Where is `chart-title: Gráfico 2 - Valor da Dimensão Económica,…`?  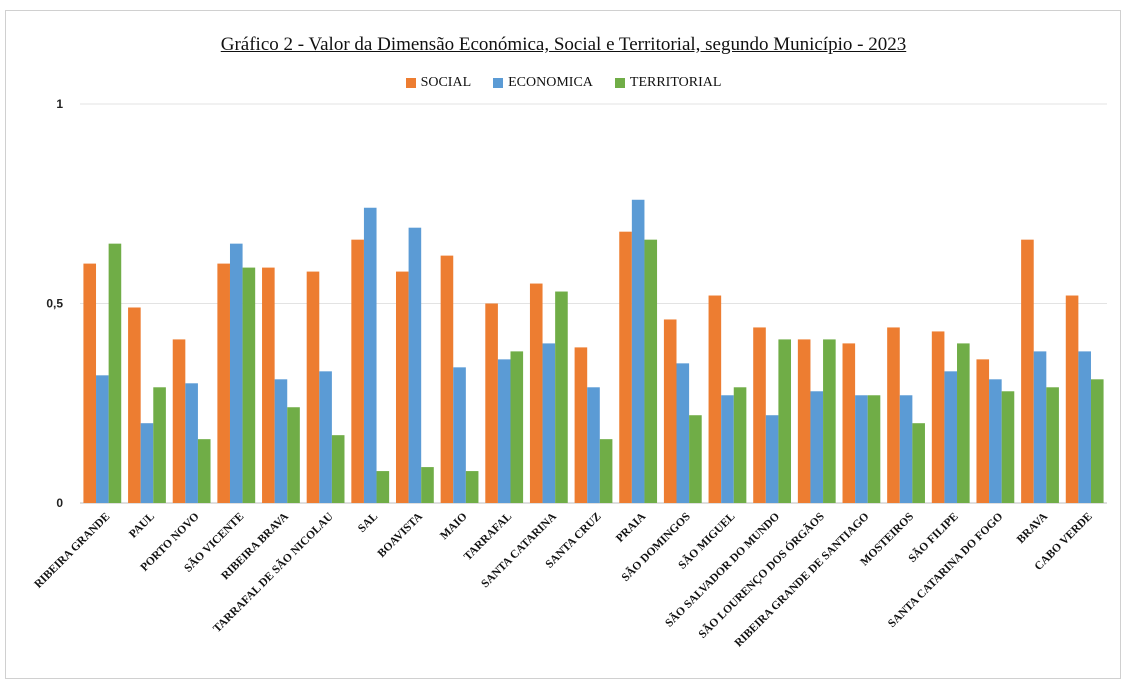 chart-title: Gráfico 2 - Valor da Dimensão Económica,… is located at coordinates (563, 44).